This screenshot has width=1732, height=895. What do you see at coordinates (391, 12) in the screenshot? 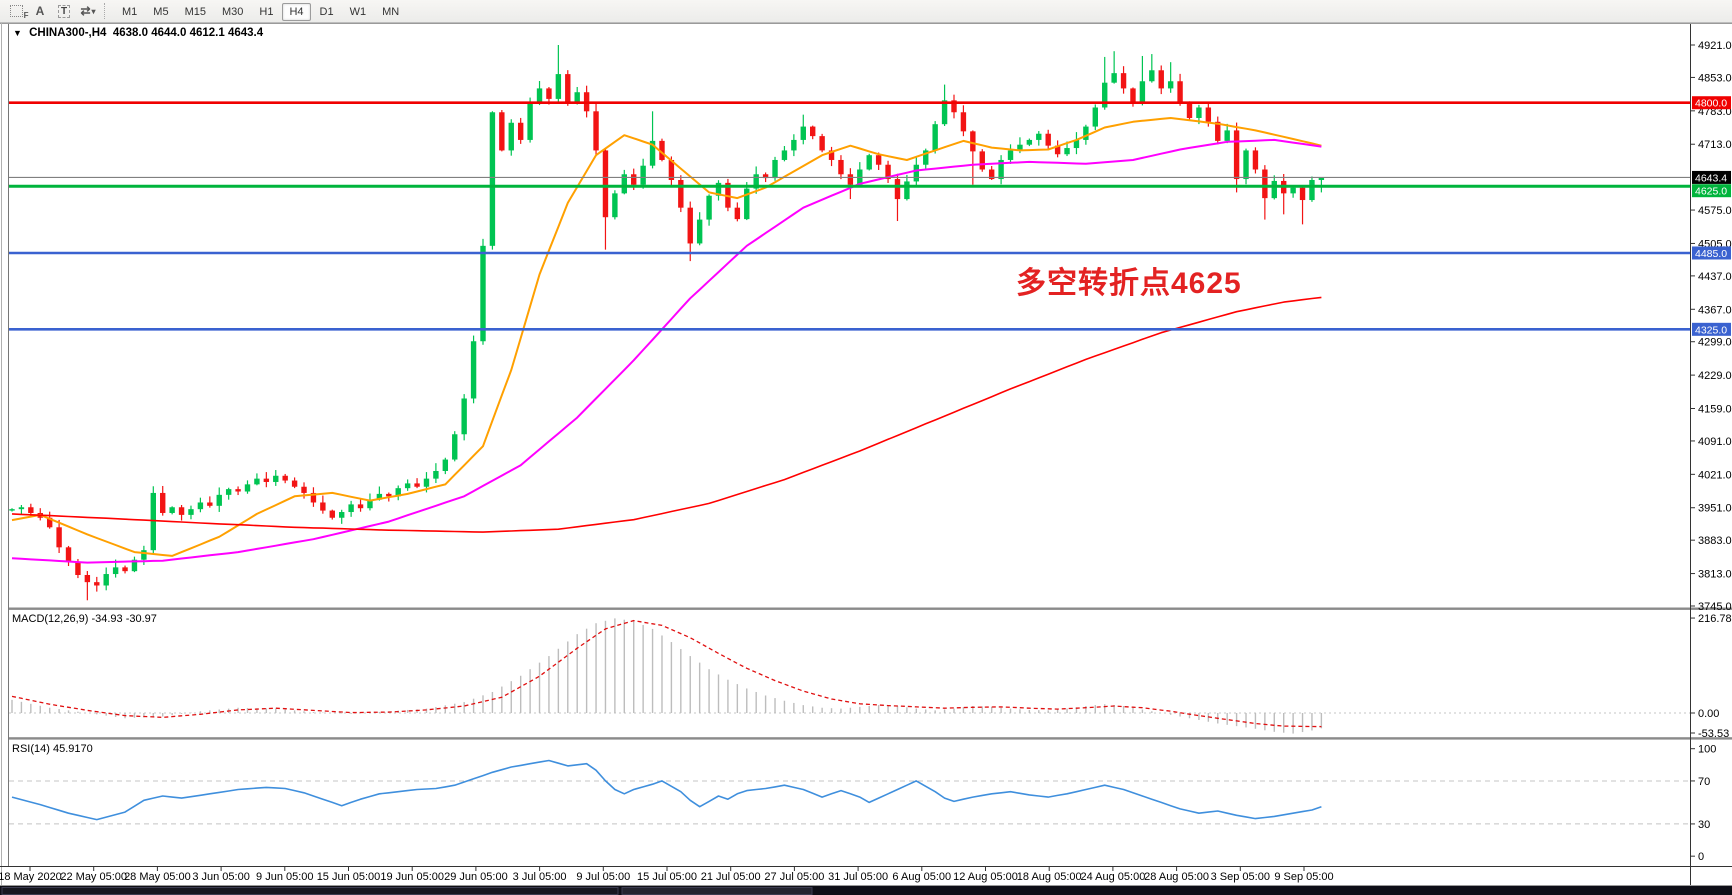
I see `timeframe-button-mn: MN` at bounding box center [391, 12].